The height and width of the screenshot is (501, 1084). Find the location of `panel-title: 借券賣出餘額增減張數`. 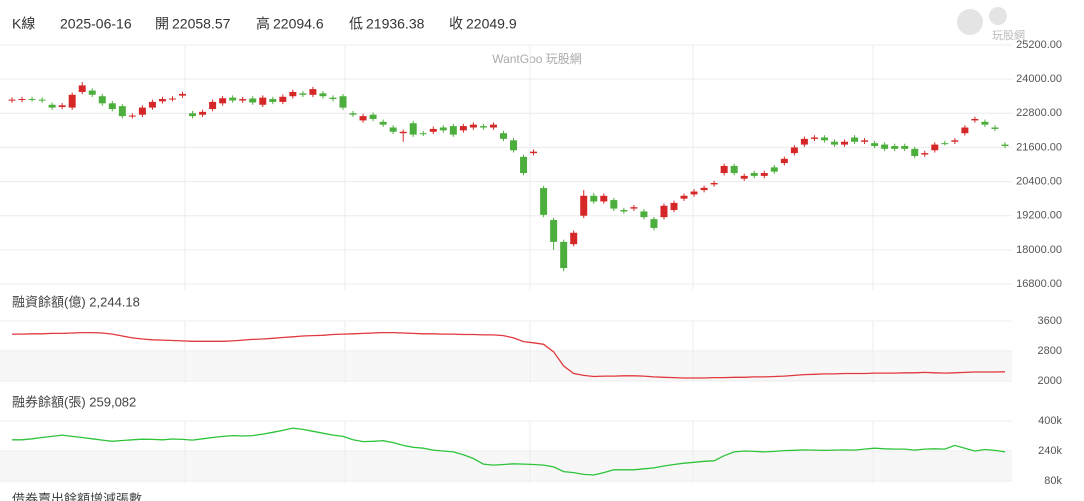

panel-title: 借券賣出餘額增減張數 is located at coordinates (77, 496).